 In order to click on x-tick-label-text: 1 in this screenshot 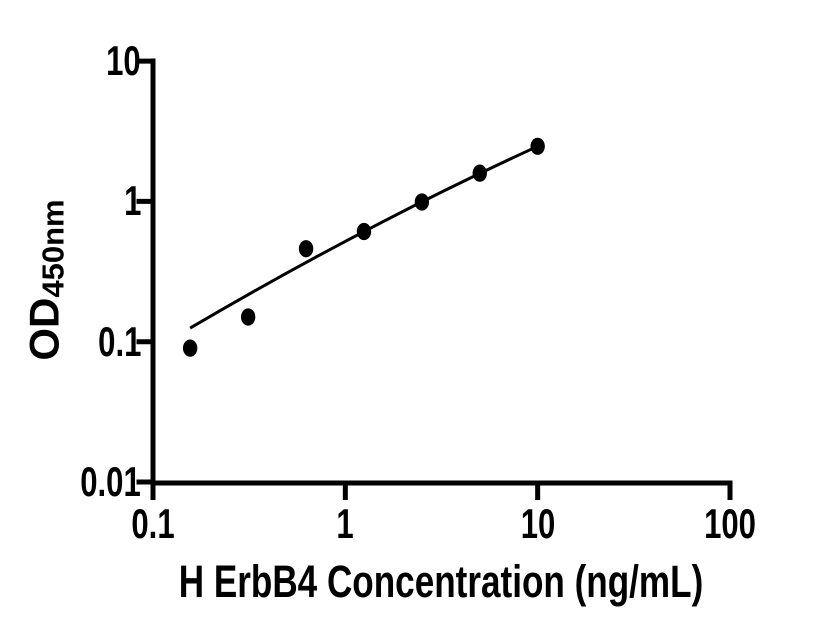, I will do `click(345, 523)`.